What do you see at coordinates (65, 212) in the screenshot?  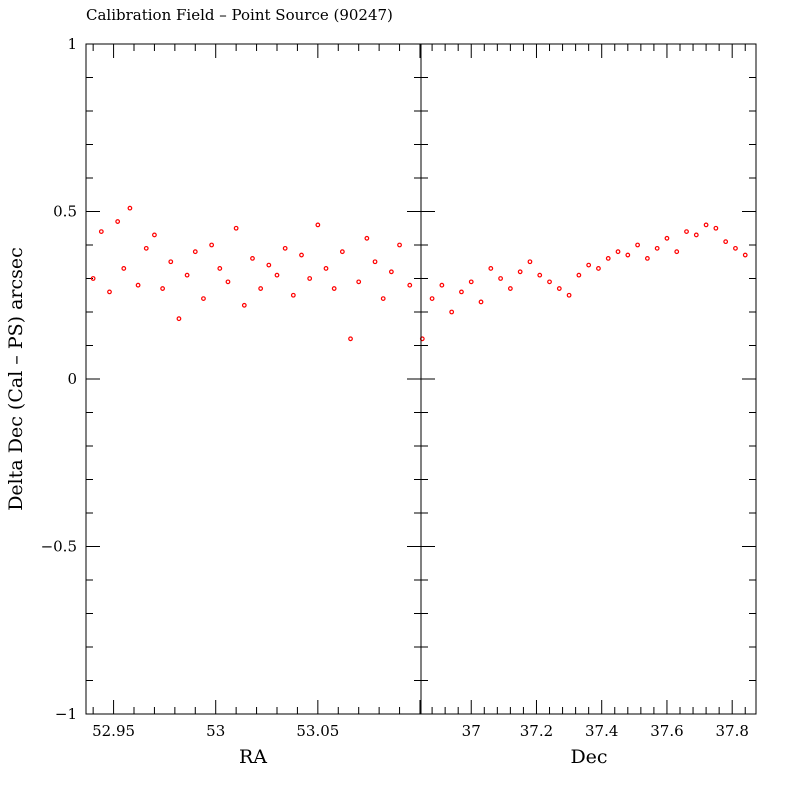 I see `y-tick-label: 0.5` at bounding box center [65, 212].